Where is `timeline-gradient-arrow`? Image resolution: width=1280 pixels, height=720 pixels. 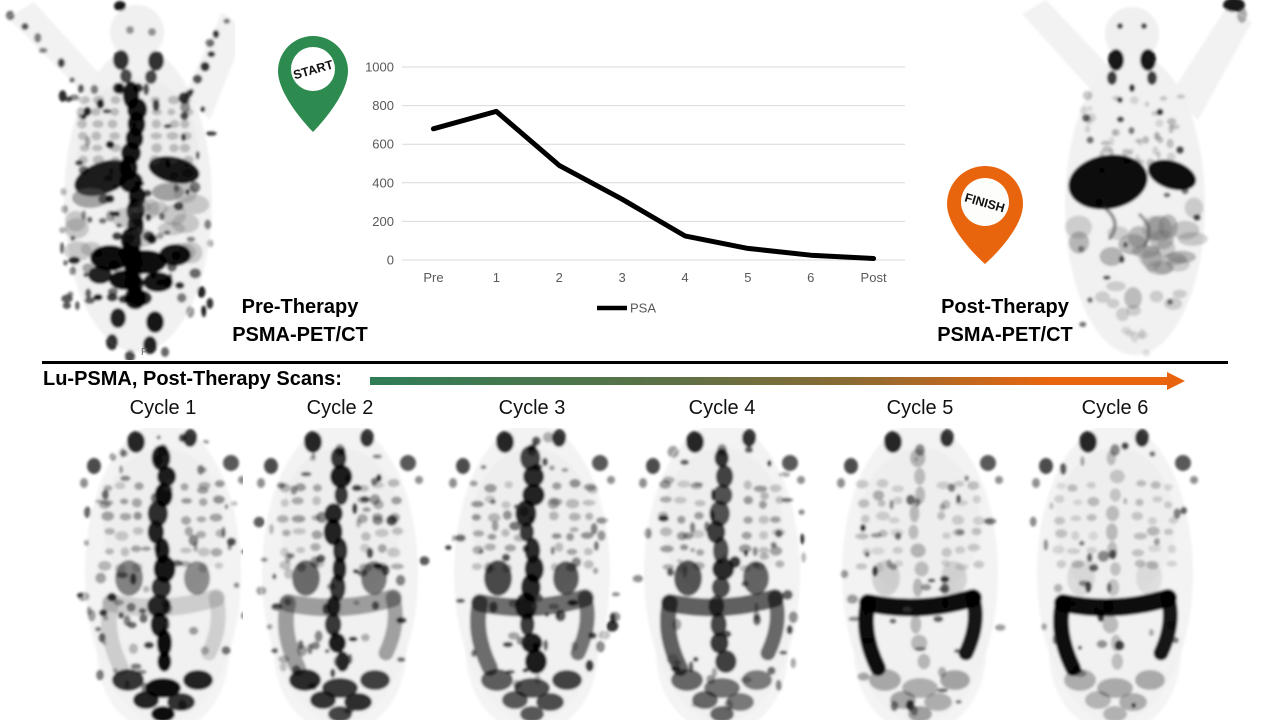 timeline-gradient-arrow is located at coordinates (769, 381).